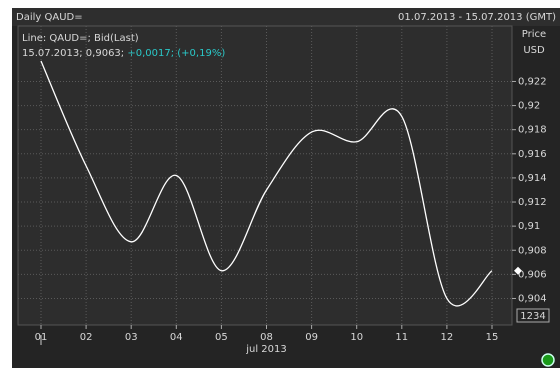 The image size is (560, 368). Describe the element at coordinates (286, 17) in the screenshot. I see `header-bar` at that location.